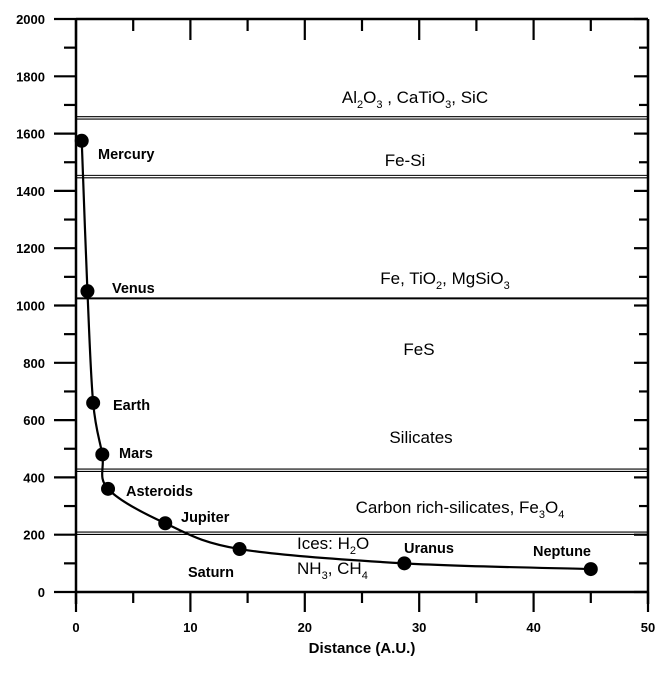 The height and width of the screenshot is (675, 671). What do you see at coordinates (363, 627) in the screenshot?
I see `x-tick-labels: 0 10 20 30 40 50` at bounding box center [363, 627].